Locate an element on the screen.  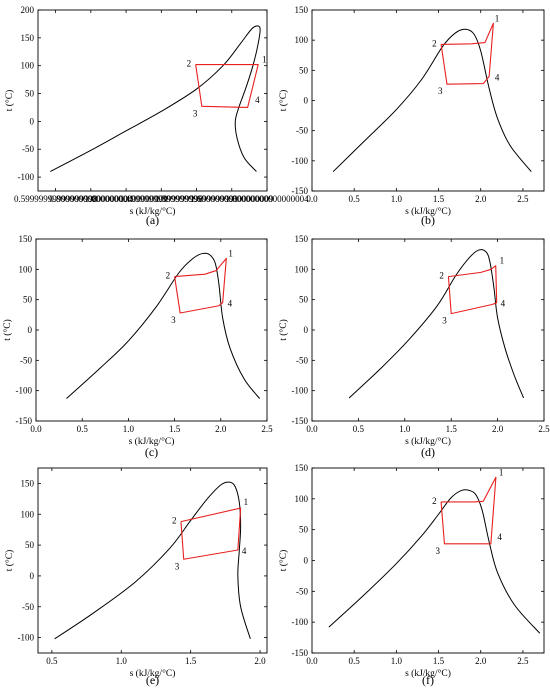
x-tick-label: 0.59999999999999998 is located at coordinates (56, 199).